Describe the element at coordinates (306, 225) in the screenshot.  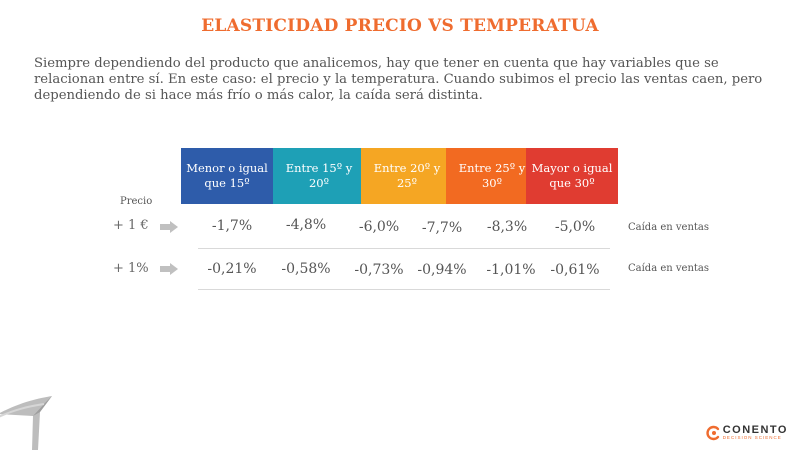
I see `value-cell: -4,8%` at that location.